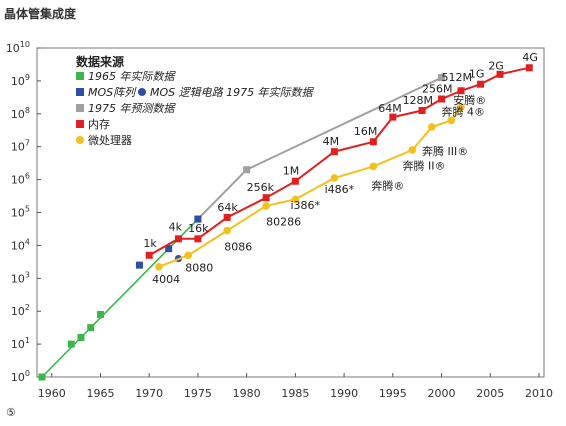 Image resolution: width=566 pixels, height=426 pixels. I want to click on data-label: 8080, so click(199, 268).